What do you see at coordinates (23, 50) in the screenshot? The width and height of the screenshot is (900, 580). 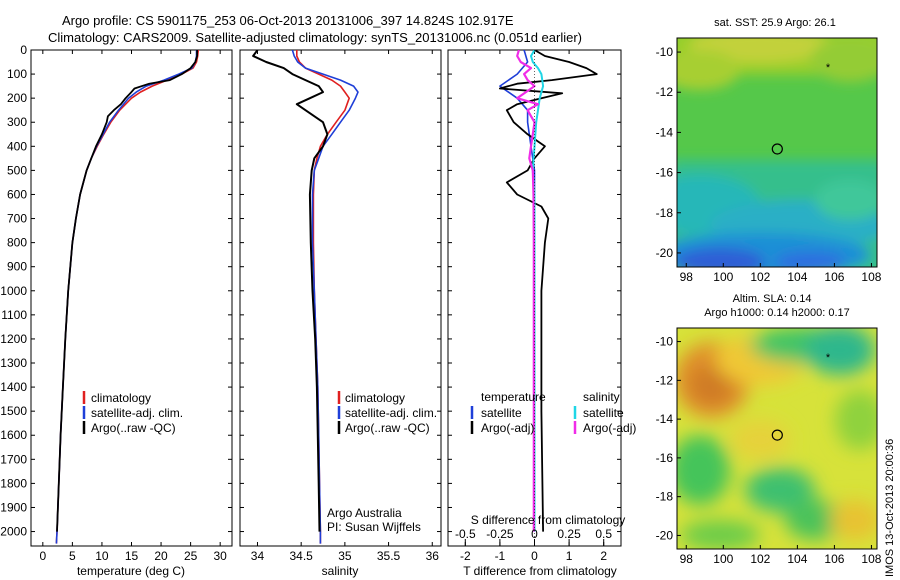 I see `depth-tick-label: 0` at bounding box center [23, 50].